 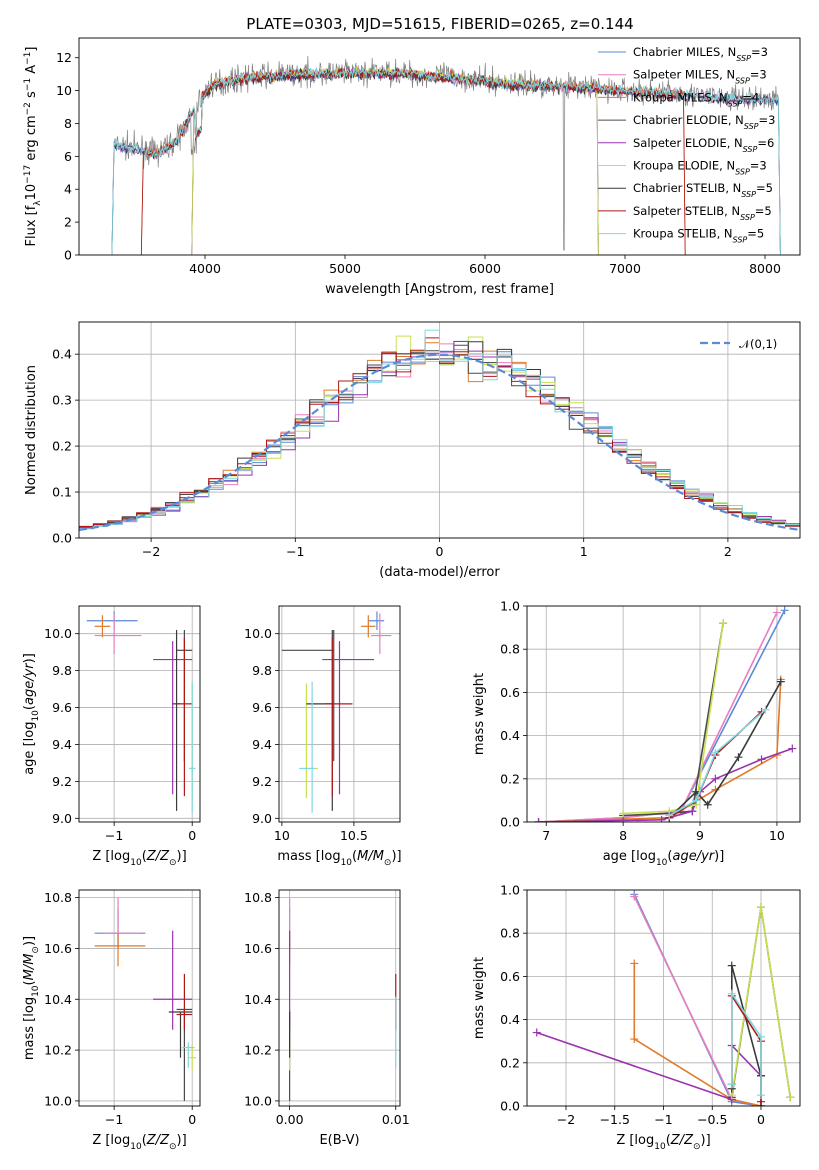 What do you see at coordinates (693, 856) in the screenshot?
I see `weight_vs_age-xlabel-part: age/yr` at bounding box center [693, 856].